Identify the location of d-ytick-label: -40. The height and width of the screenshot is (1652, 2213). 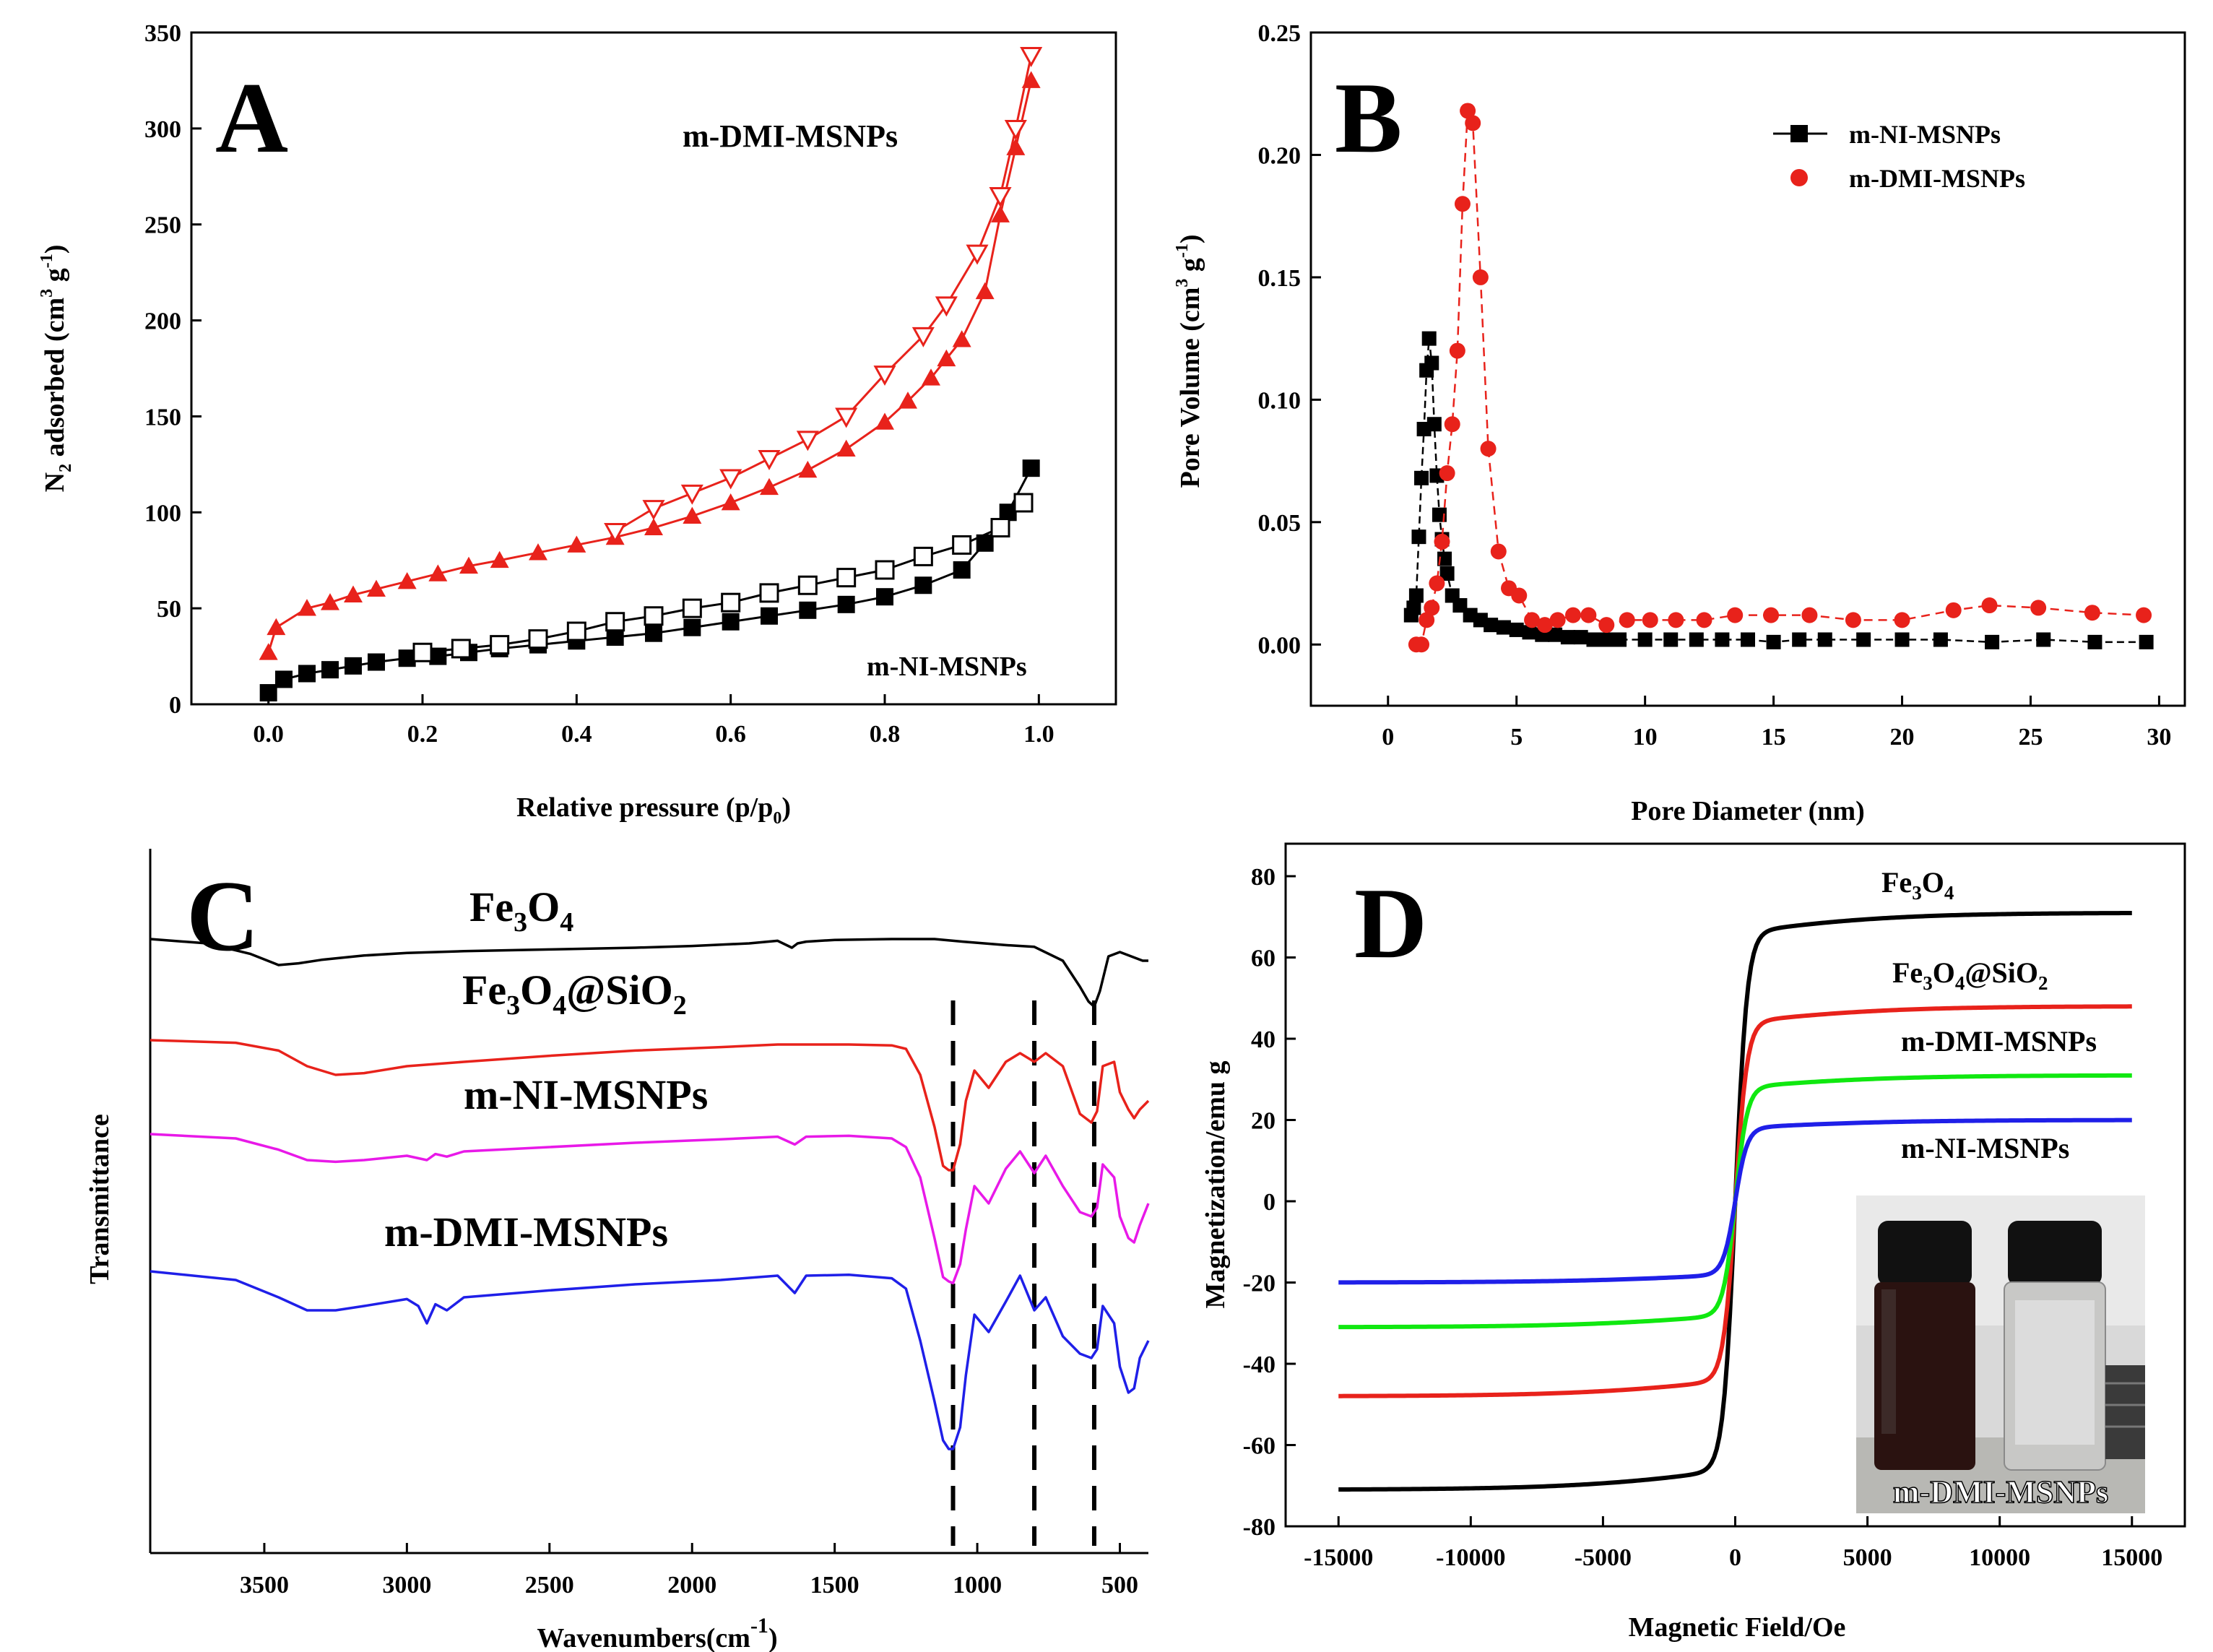
(1259, 1365).